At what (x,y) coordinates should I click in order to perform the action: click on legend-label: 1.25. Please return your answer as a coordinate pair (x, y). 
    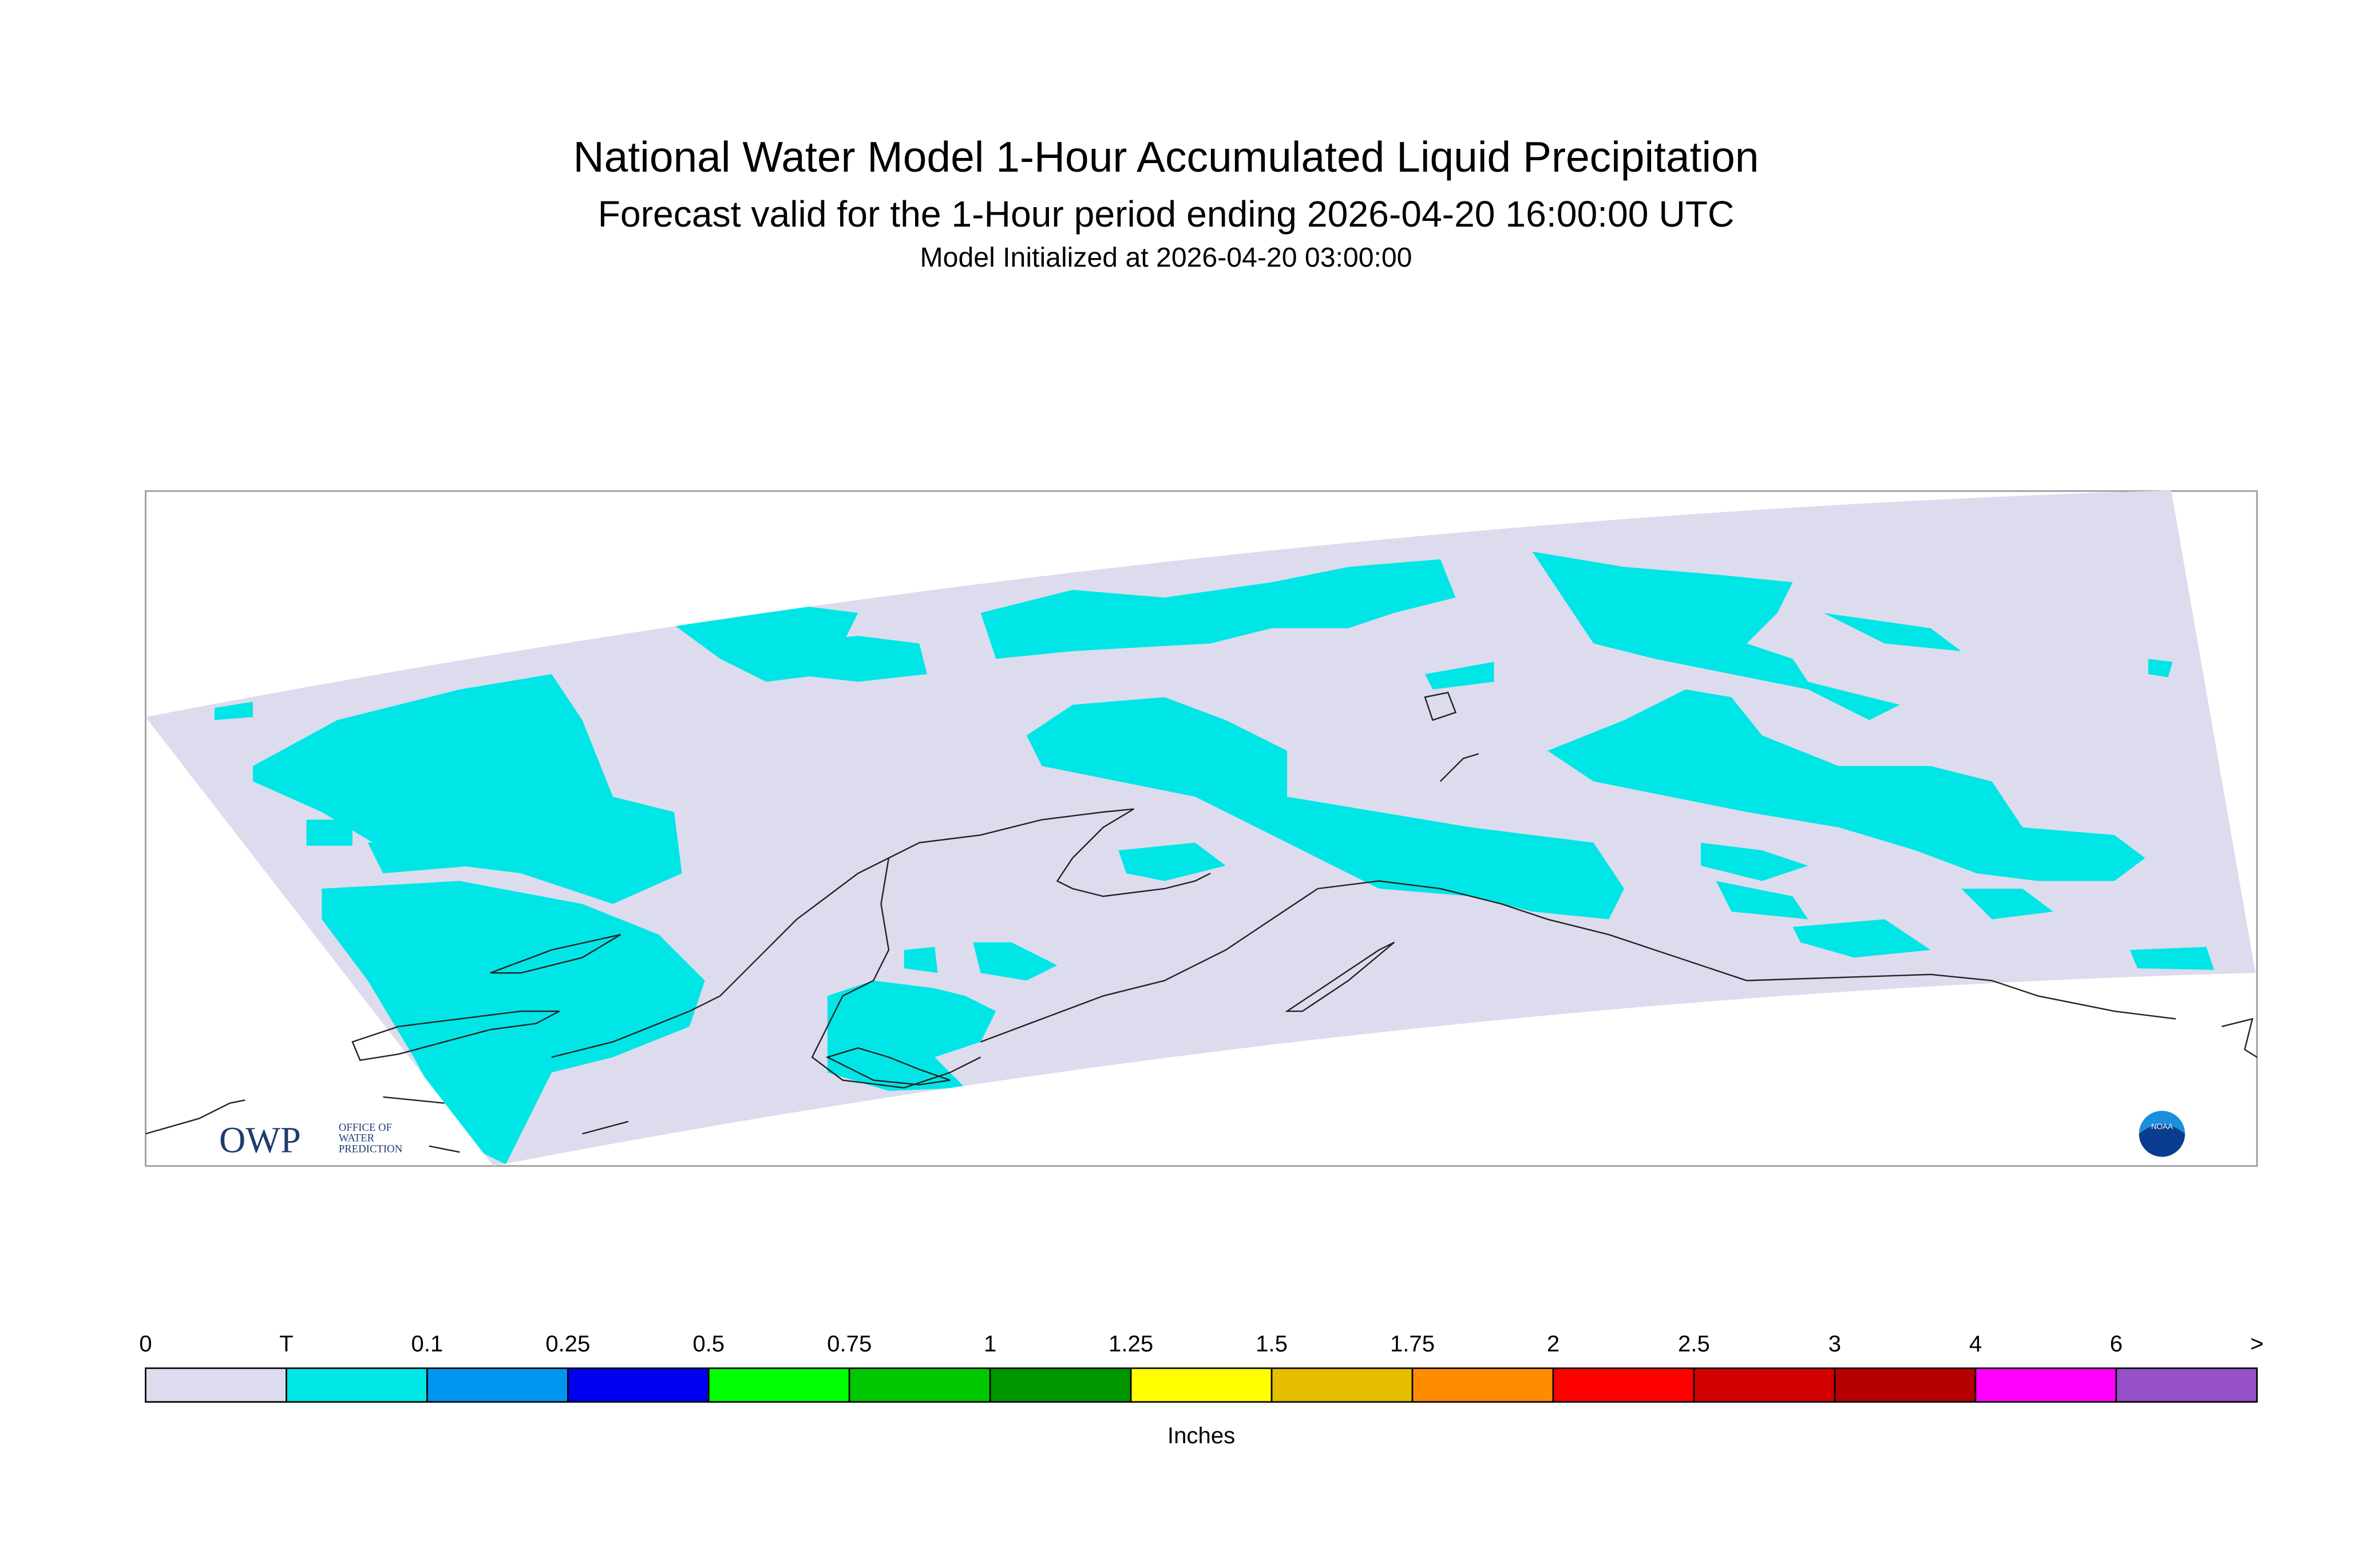
    Looking at the image, I should click on (1131, 1343).